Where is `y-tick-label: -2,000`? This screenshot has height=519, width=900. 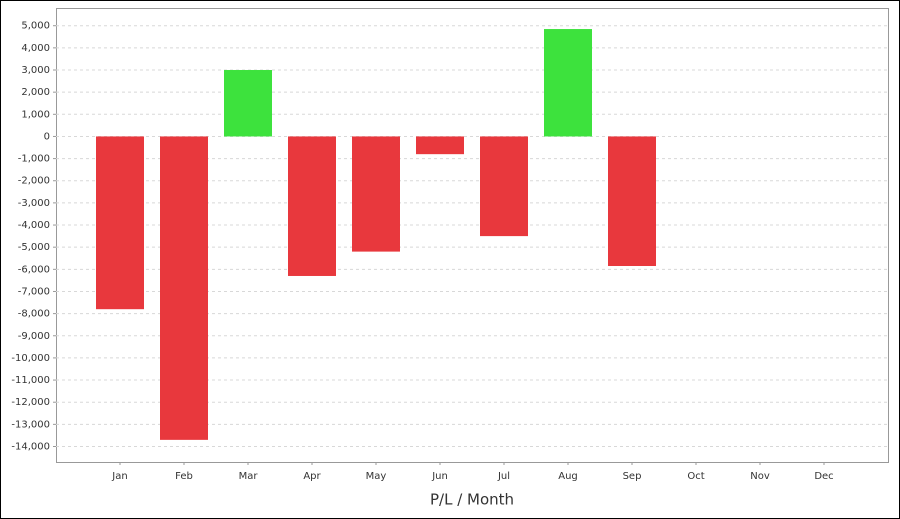
y-tick-label: -2,000 is located at coordinates (34, 181).